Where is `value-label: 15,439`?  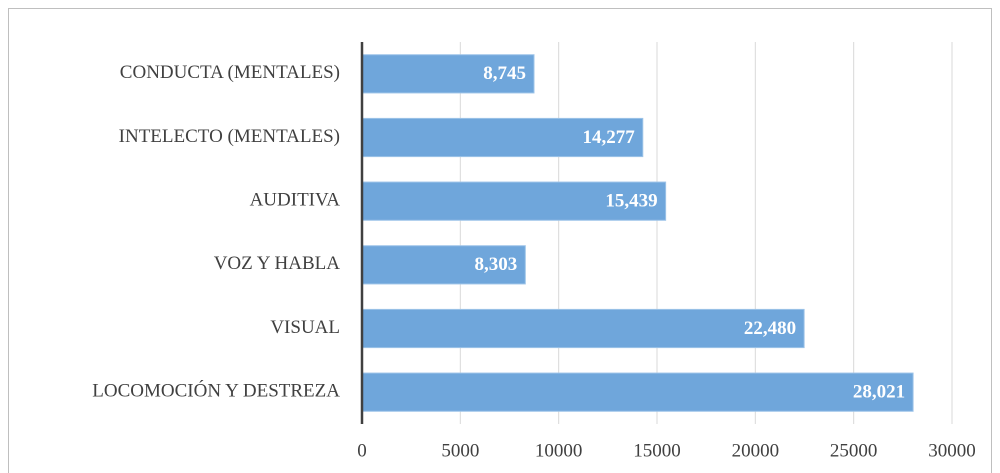
value-label: 15,439 is located at coordinates (631, 201).